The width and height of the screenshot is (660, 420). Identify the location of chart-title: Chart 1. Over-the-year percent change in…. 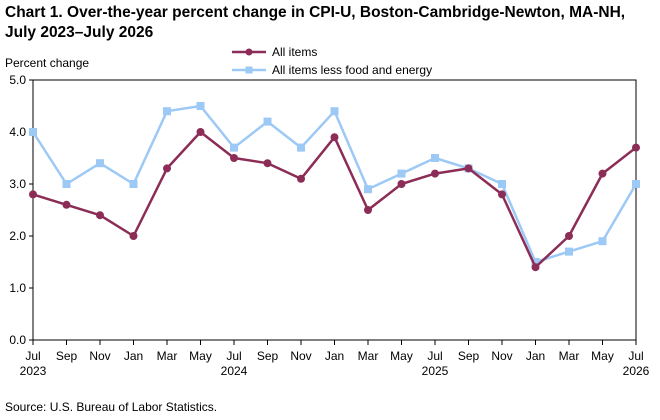
(315, 22).